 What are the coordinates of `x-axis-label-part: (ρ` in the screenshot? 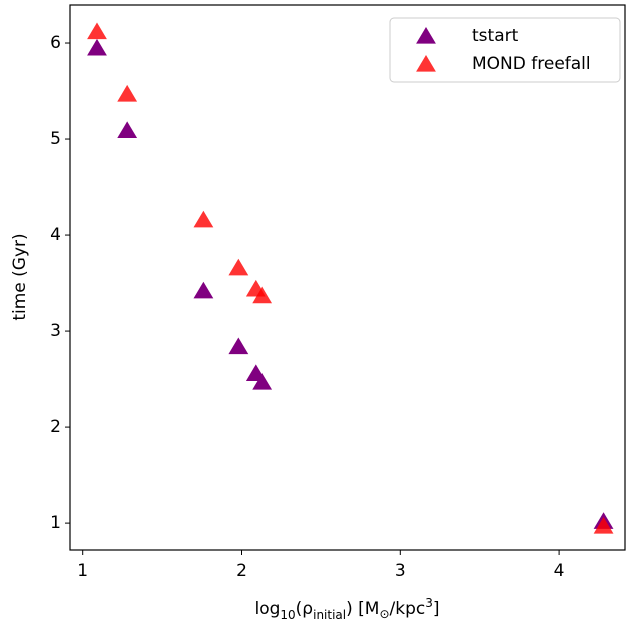 It's located at (304, 609).